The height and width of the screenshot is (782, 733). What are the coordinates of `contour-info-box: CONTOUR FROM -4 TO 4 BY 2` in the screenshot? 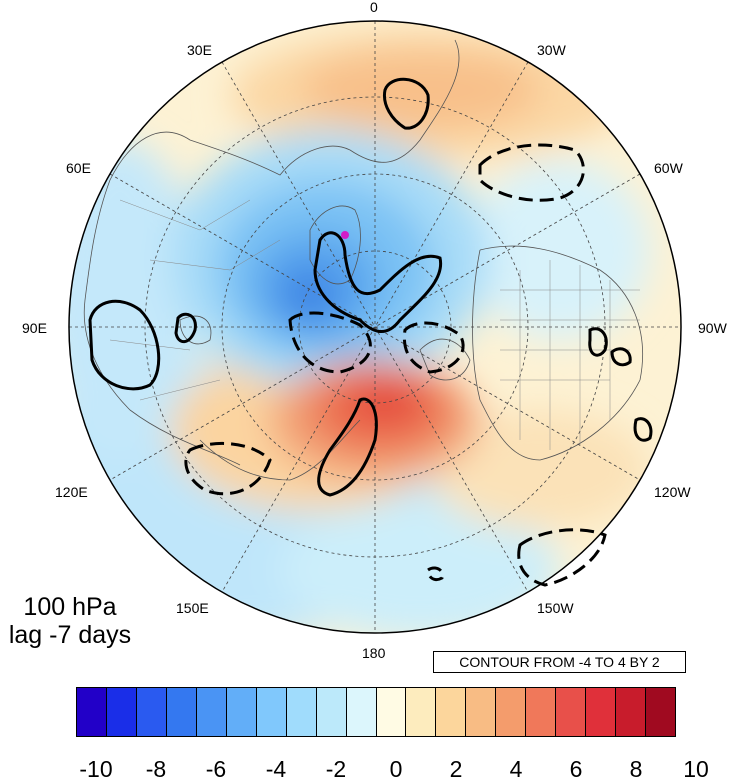 It's located at (559, 662).